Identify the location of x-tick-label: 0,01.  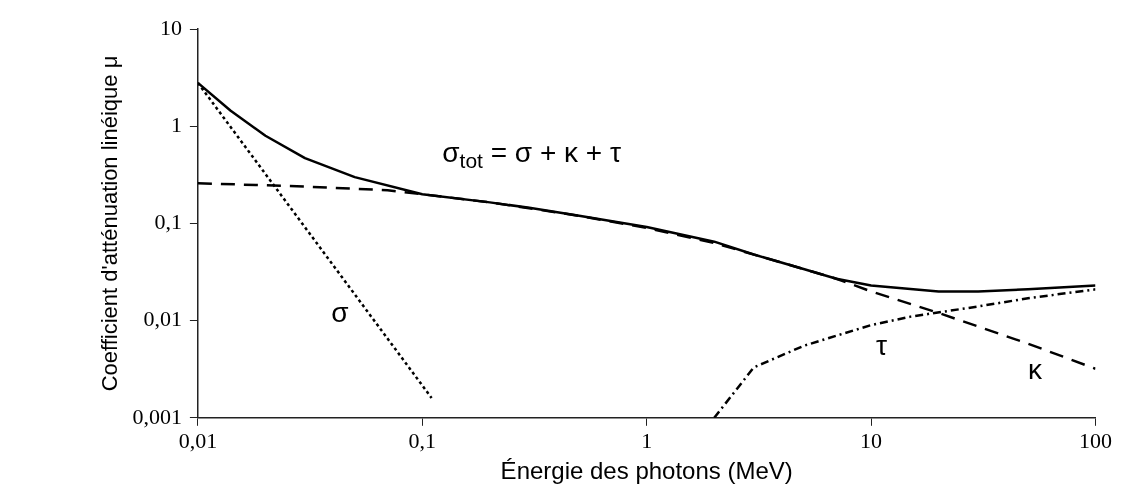
(198, 440).